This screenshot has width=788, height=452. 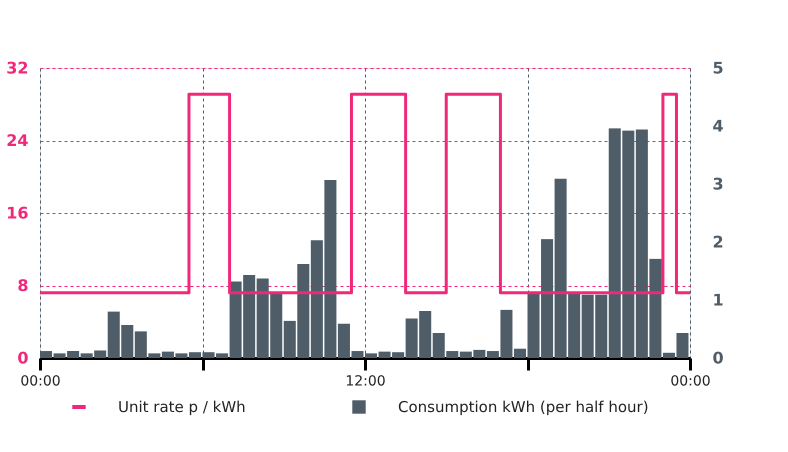 I want to click on y-tick-label: 8, so click(x=22, y=285).